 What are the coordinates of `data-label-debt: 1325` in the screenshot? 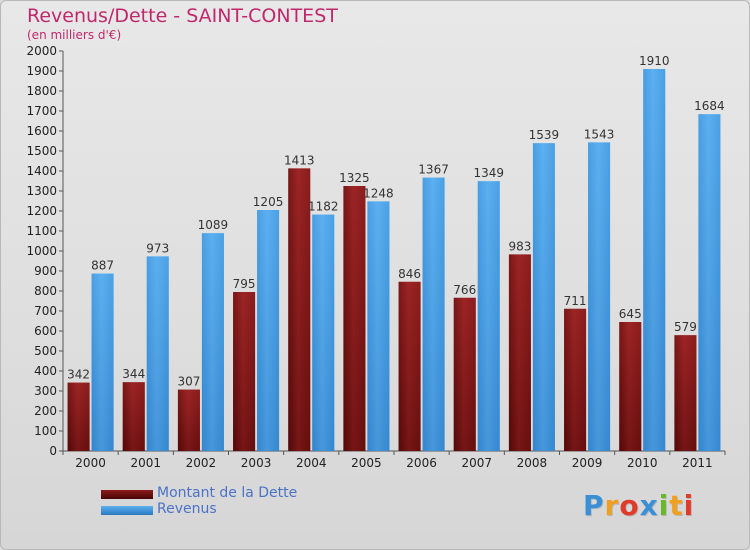 It's located at (354, 178).